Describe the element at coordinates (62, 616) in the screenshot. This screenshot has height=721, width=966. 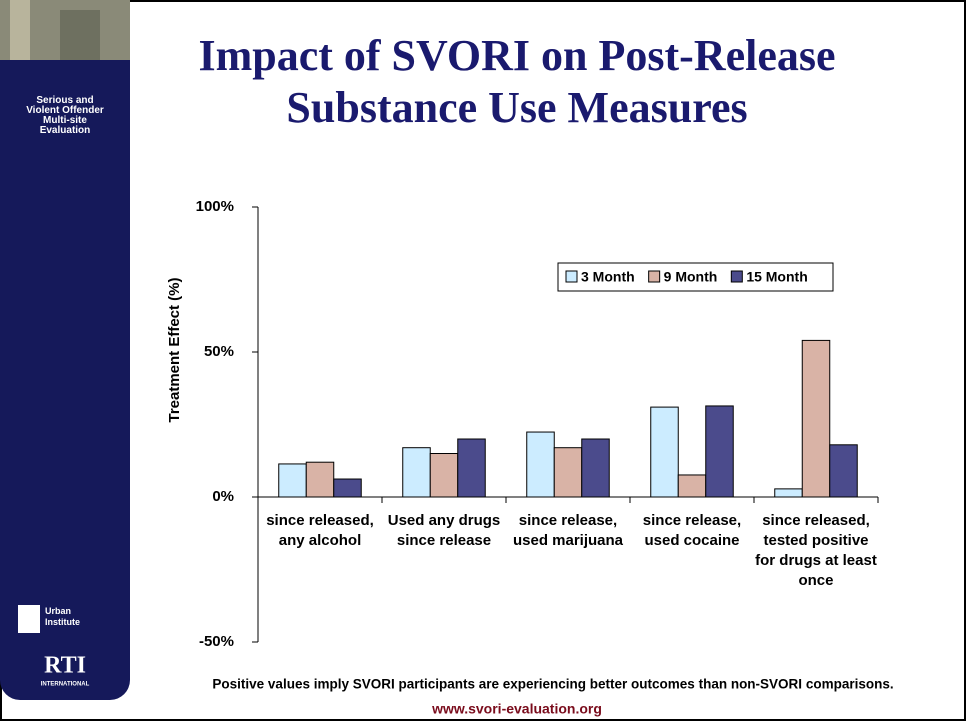
I see `urban-logo-text: Urban Institute` at that location.